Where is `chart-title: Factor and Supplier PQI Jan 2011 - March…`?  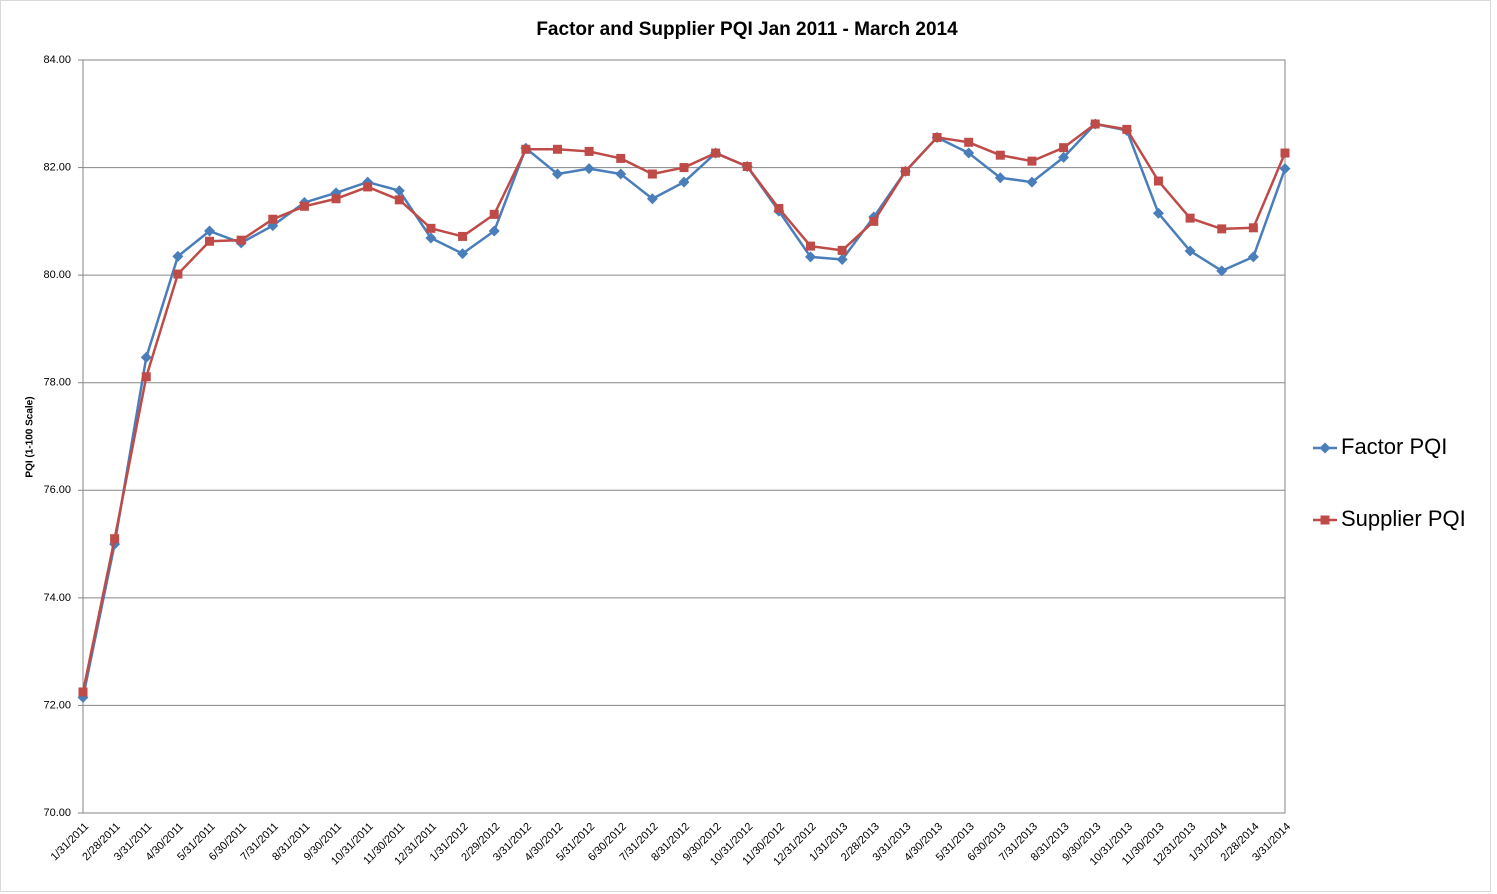
chart-title: Factor and Supplier PQI Jan 2011 - March… is located at coordinates (747, 29).